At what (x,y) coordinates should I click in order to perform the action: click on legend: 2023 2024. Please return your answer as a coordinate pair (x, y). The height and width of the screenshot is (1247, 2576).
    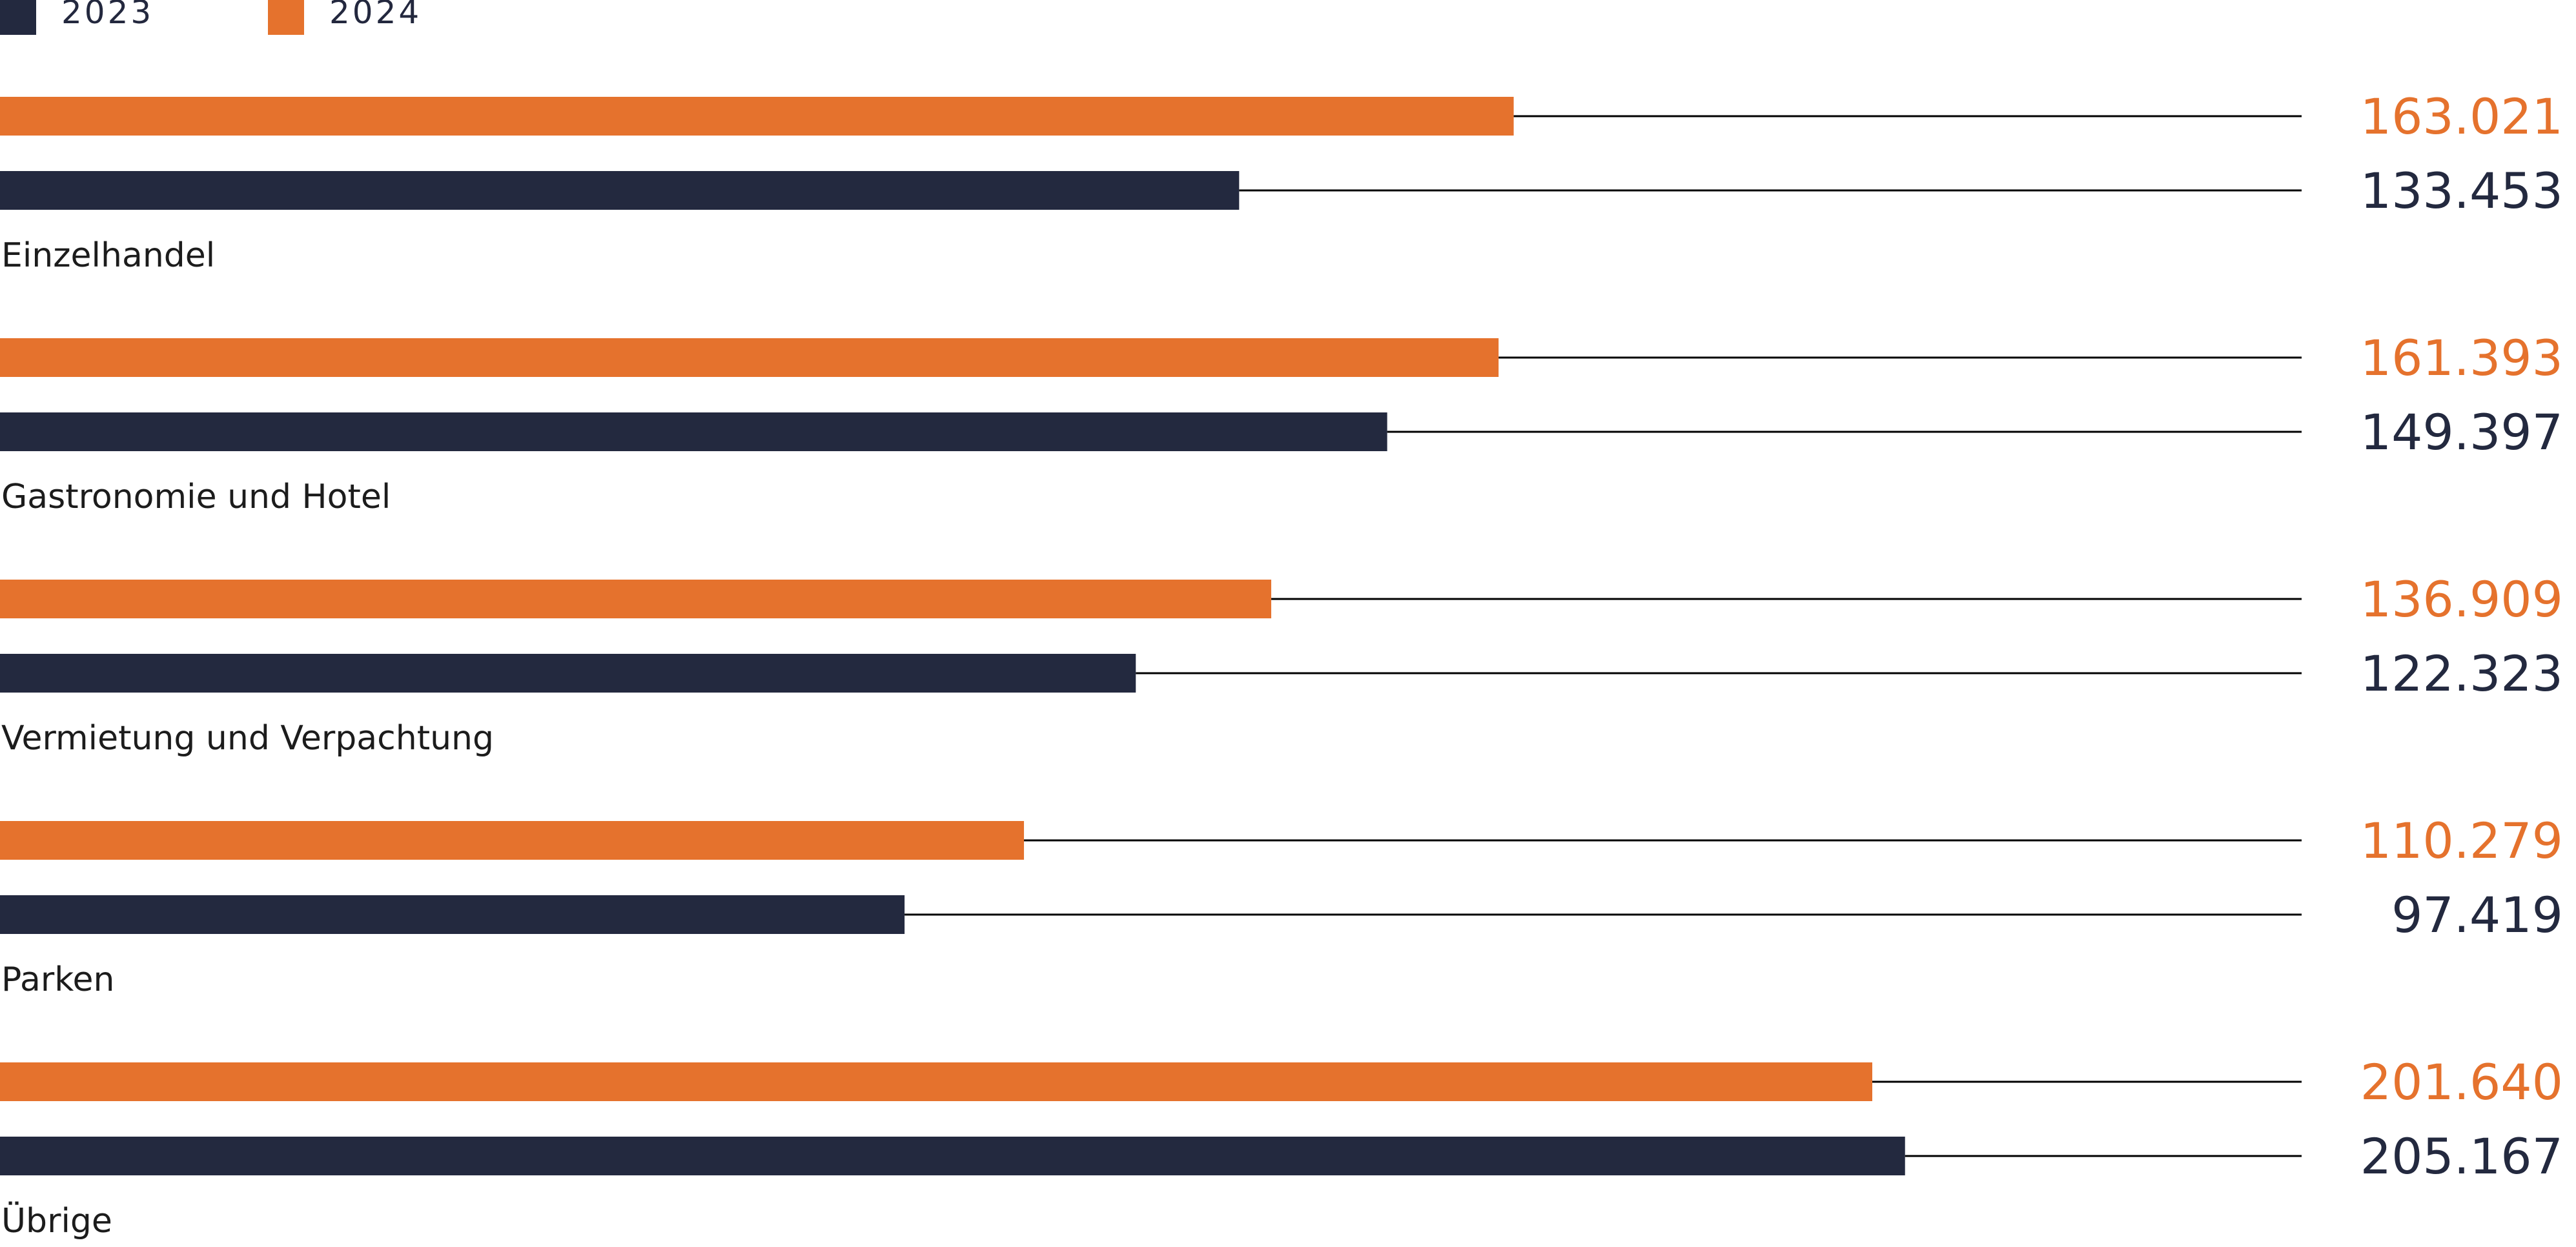
    Looking at the image, I should click on (211, 17).